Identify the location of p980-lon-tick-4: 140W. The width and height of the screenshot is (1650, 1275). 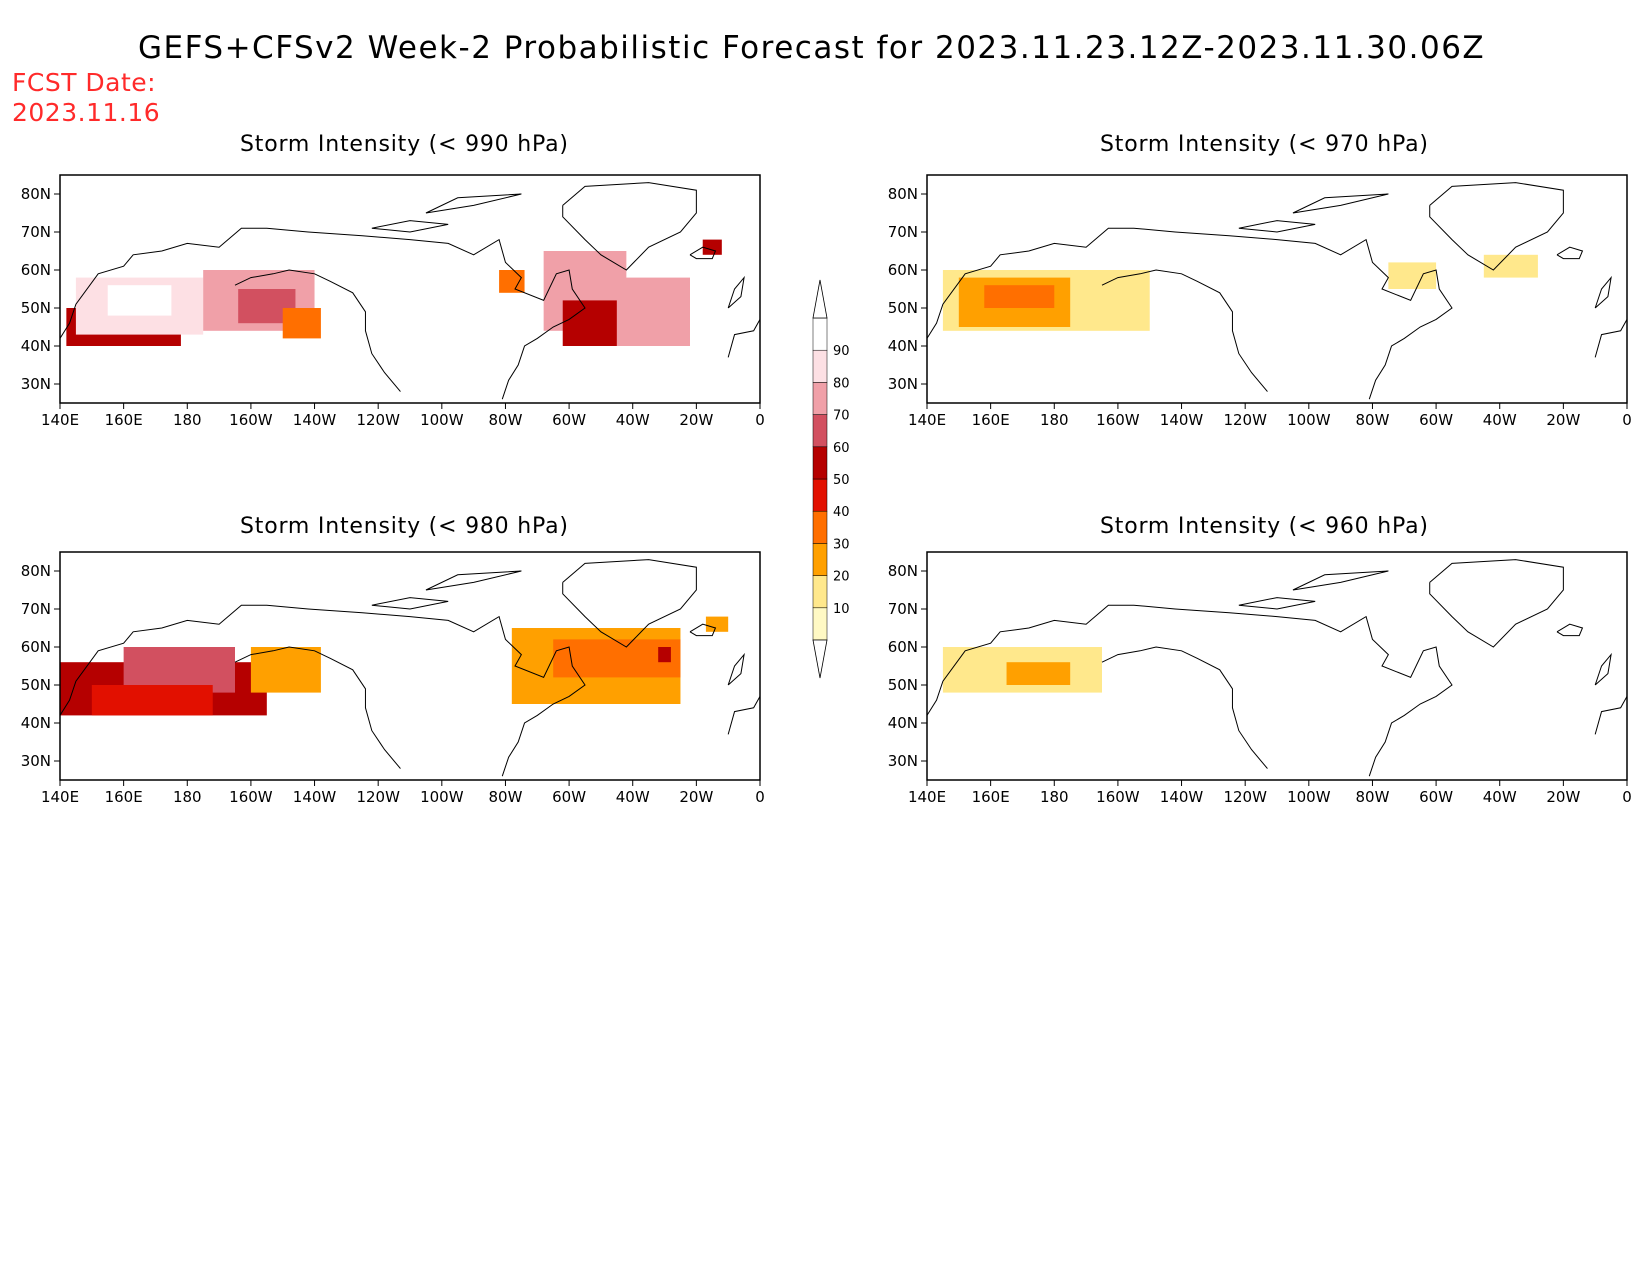
(315, 797).